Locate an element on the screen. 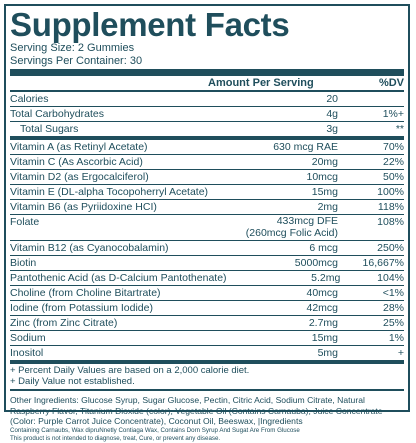 This screenshot has height=443, width=416. nutrient-amount: 4g is located at coordinates (332, 114).